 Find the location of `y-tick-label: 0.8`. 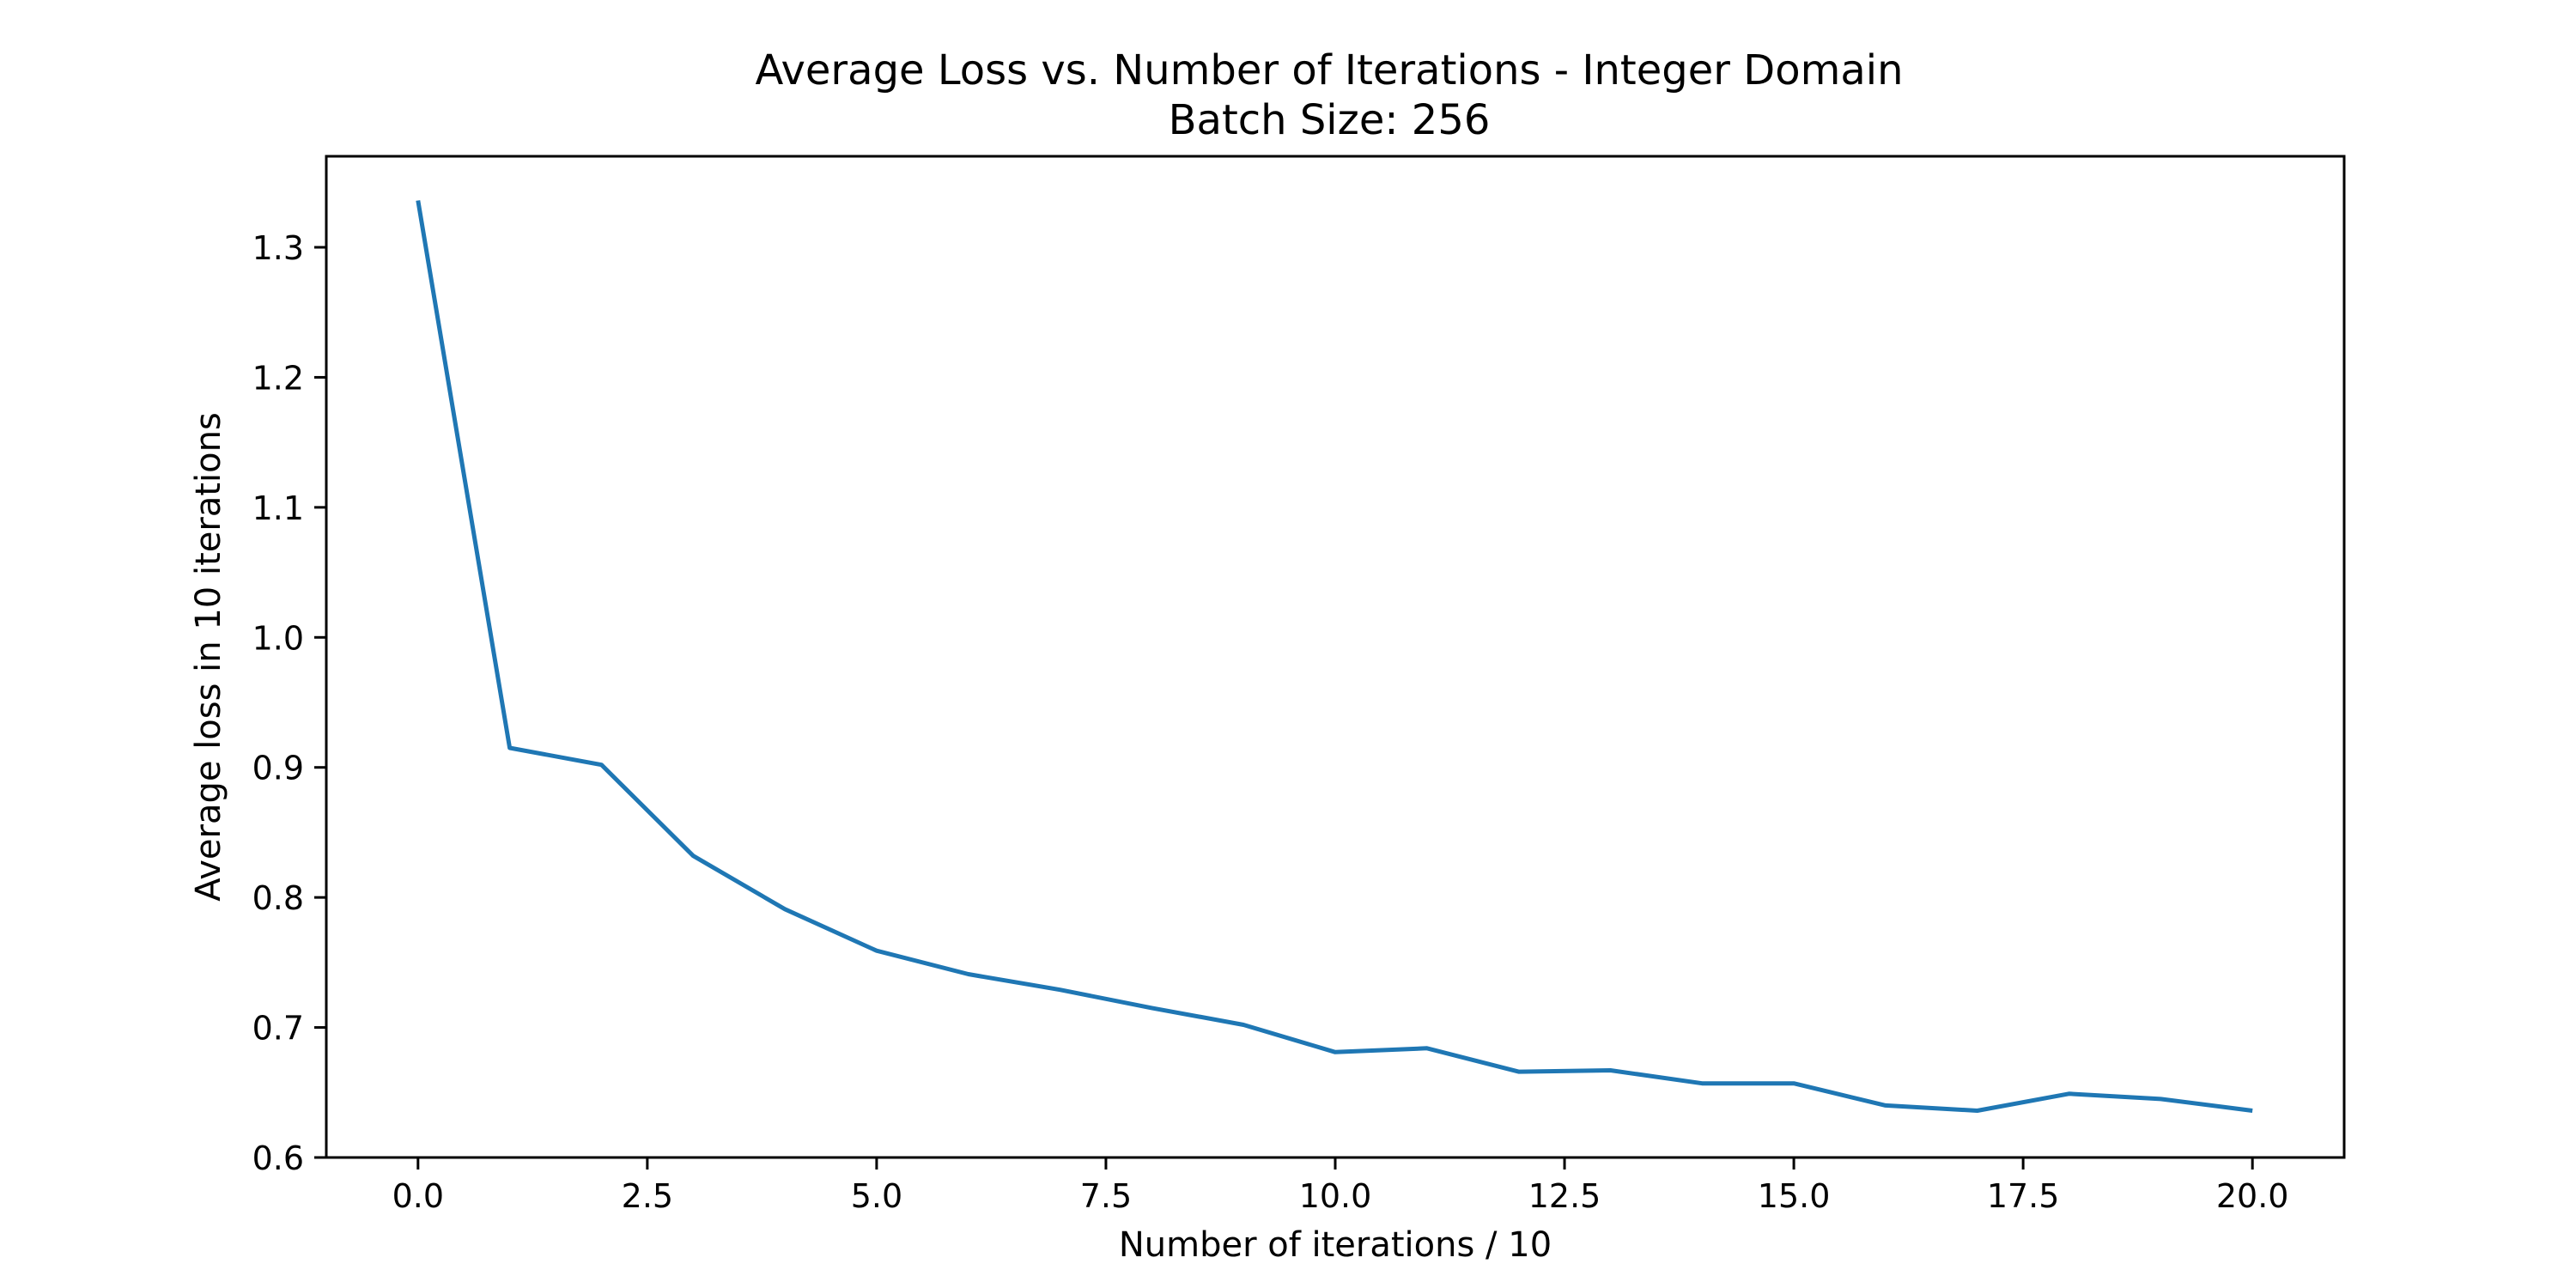

y-tick-label: 0.8 is located at coordinates (278, 898).